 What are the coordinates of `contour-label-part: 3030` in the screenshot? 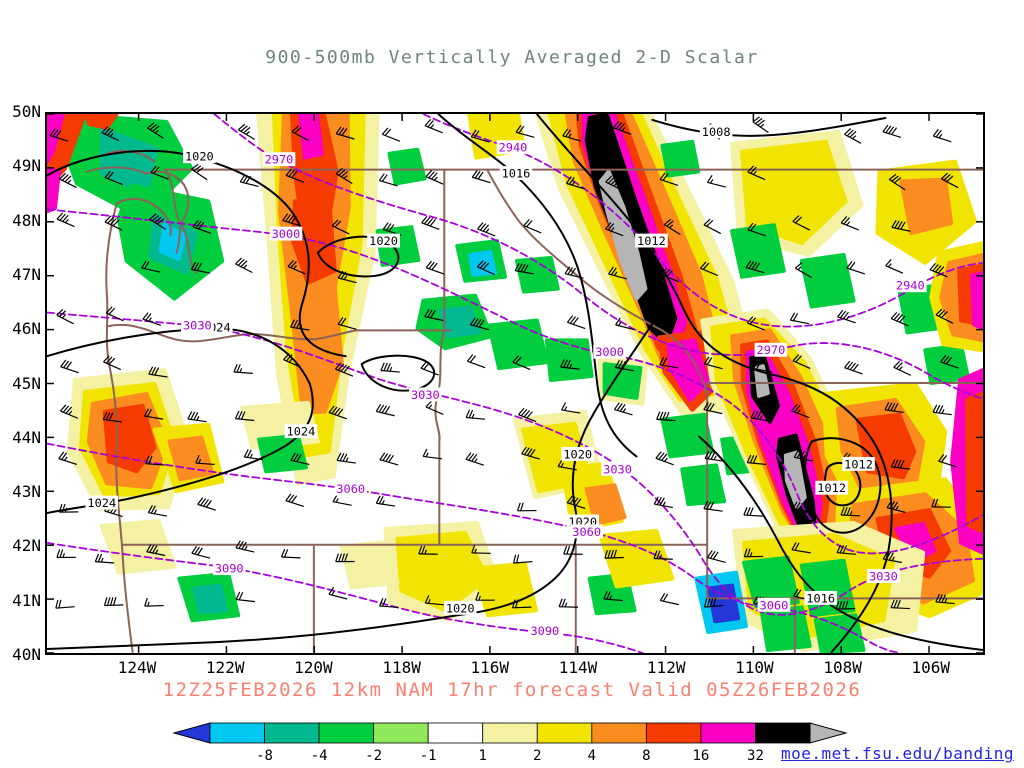 It's located at (425, 395).